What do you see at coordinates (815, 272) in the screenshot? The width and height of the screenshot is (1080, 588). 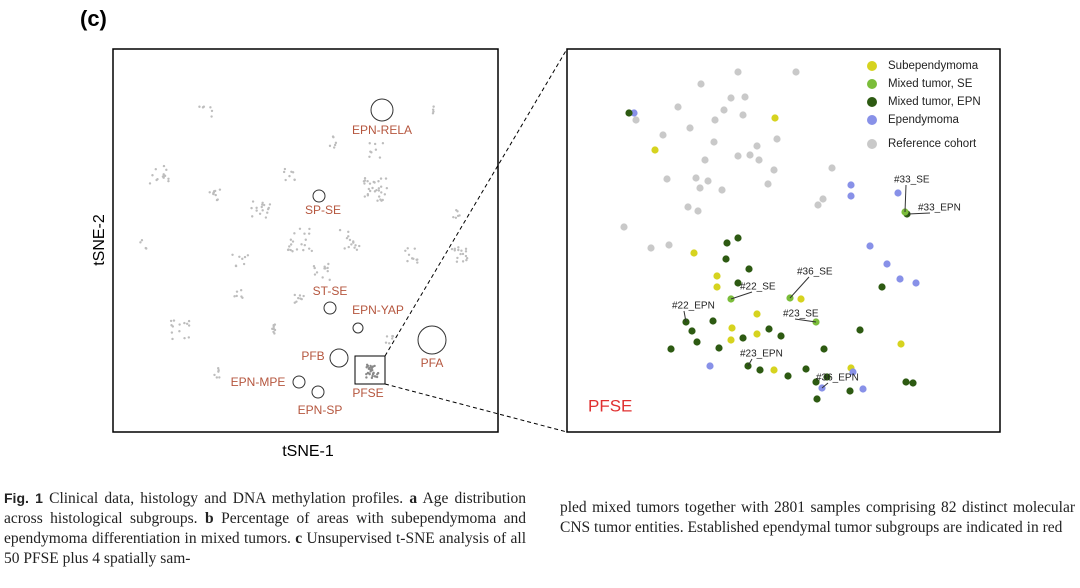 I see `sample-label: #36_SE` at bounding box center [815, 272].